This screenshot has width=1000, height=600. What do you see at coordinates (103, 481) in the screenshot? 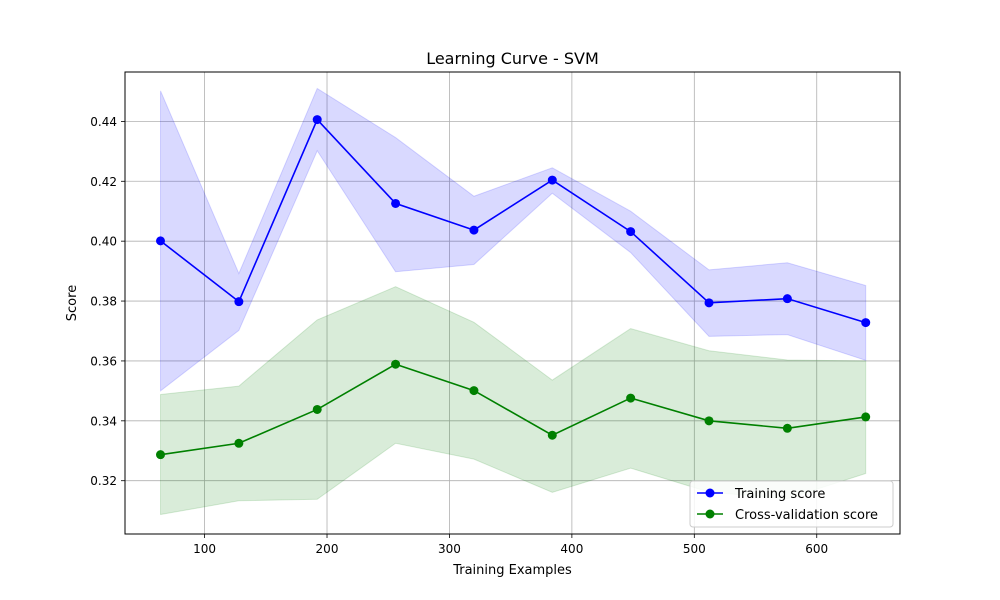
I see `y-tick-label: 0.32` at bounding box center [103, 481].